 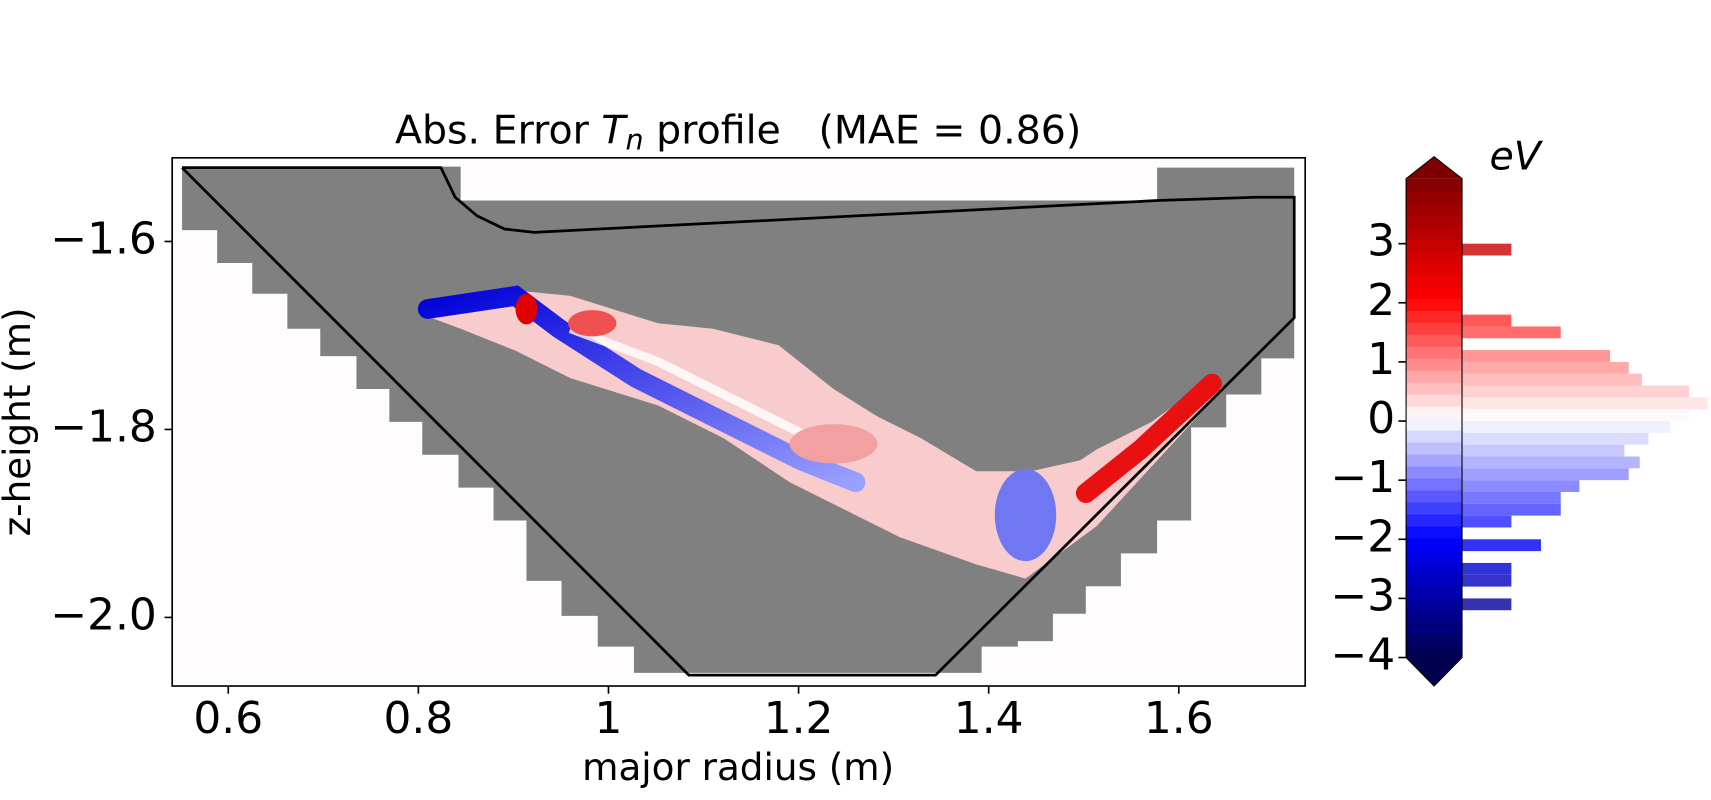 What do you see at coordinates (989, 718) in the screenshot?
I see `x-tick-label: 1.4` at bounding box center [989, 718].